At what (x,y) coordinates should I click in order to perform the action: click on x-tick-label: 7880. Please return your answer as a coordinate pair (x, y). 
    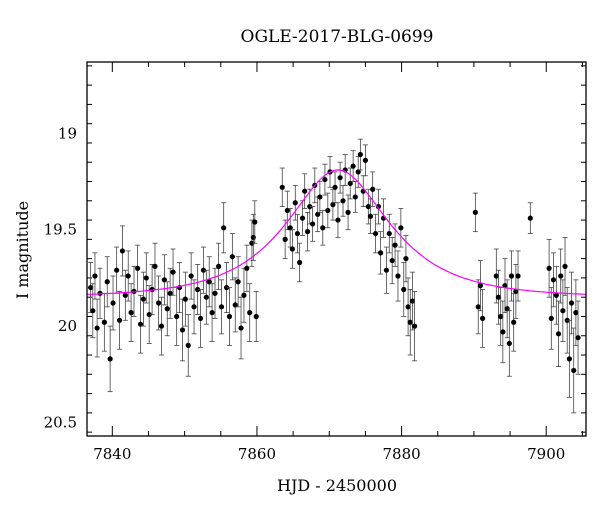
    Looking at the image, I should click on (401, 454).